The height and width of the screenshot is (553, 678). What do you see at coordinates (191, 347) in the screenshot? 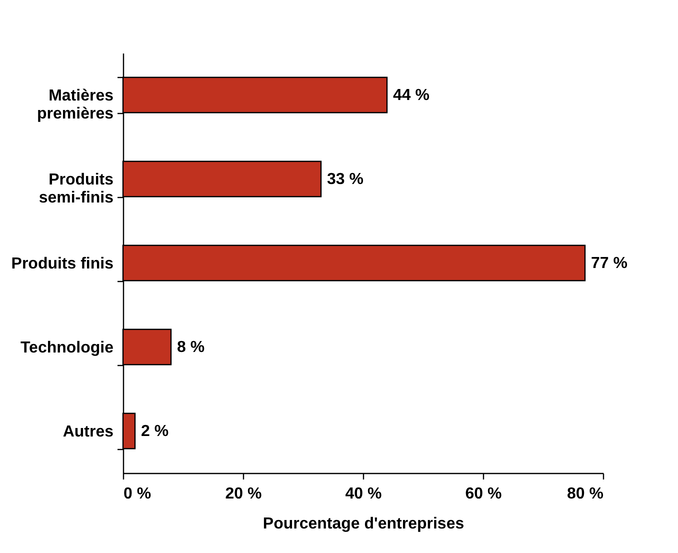
I see `data-label: 8 %` at bounding box center [191, 347].